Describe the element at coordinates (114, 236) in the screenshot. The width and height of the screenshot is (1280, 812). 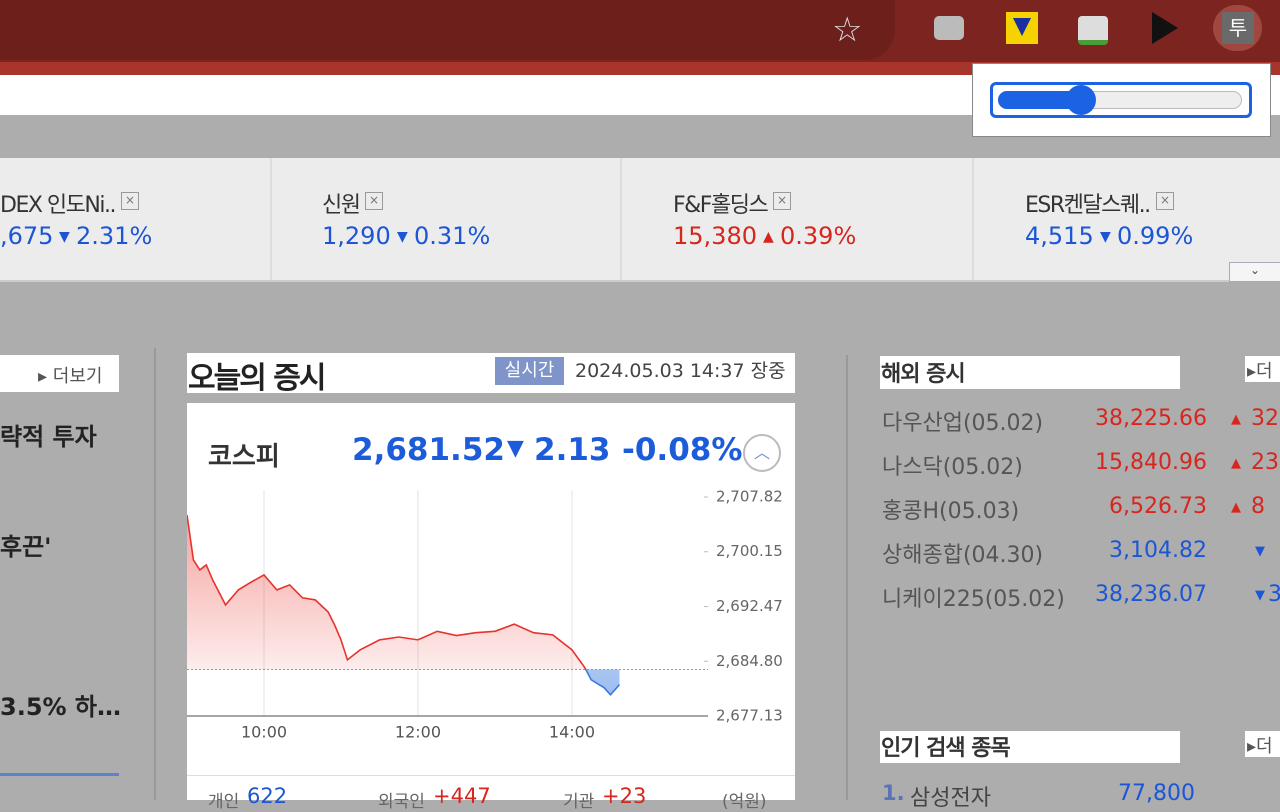
I see `ticker-change: 2.31%` at that location.